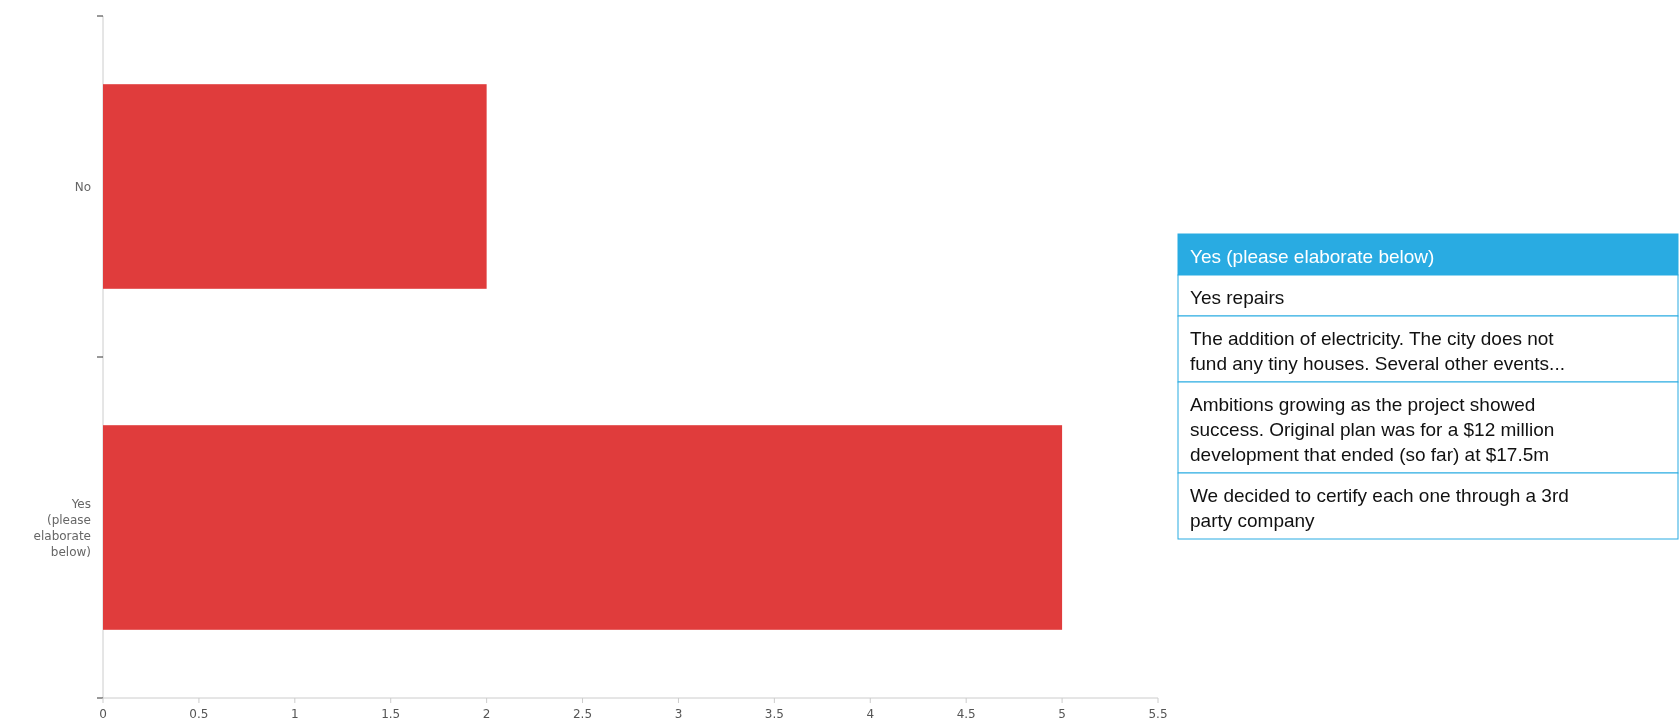  What do you see at coordinates (295, 714) in the screenshot?
I see `x-tick-label: 1` at bounding box center [295, 714].